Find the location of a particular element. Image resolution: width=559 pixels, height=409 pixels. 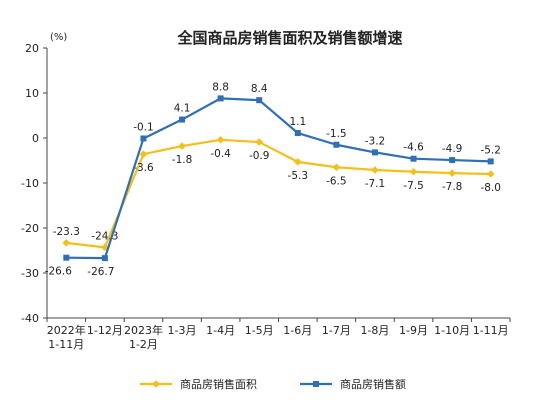

data-label: -6.5 is located at coordinates (336, 181).